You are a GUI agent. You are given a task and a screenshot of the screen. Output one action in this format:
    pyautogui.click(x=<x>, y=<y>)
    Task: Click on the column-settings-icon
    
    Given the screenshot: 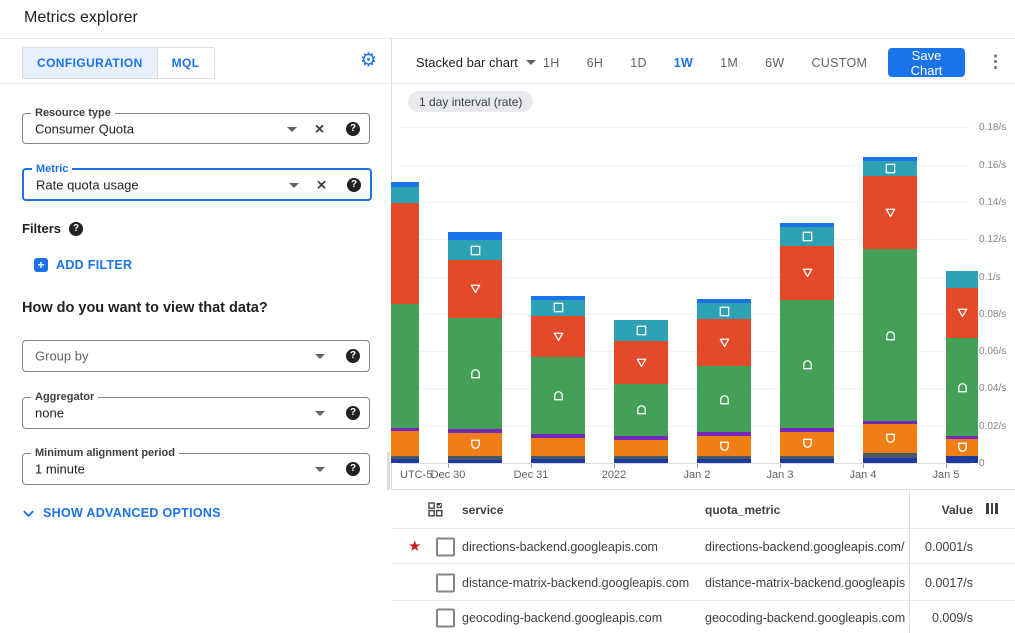 What is the action you would take?
    pyautogui.click(x=992, y=508)
    